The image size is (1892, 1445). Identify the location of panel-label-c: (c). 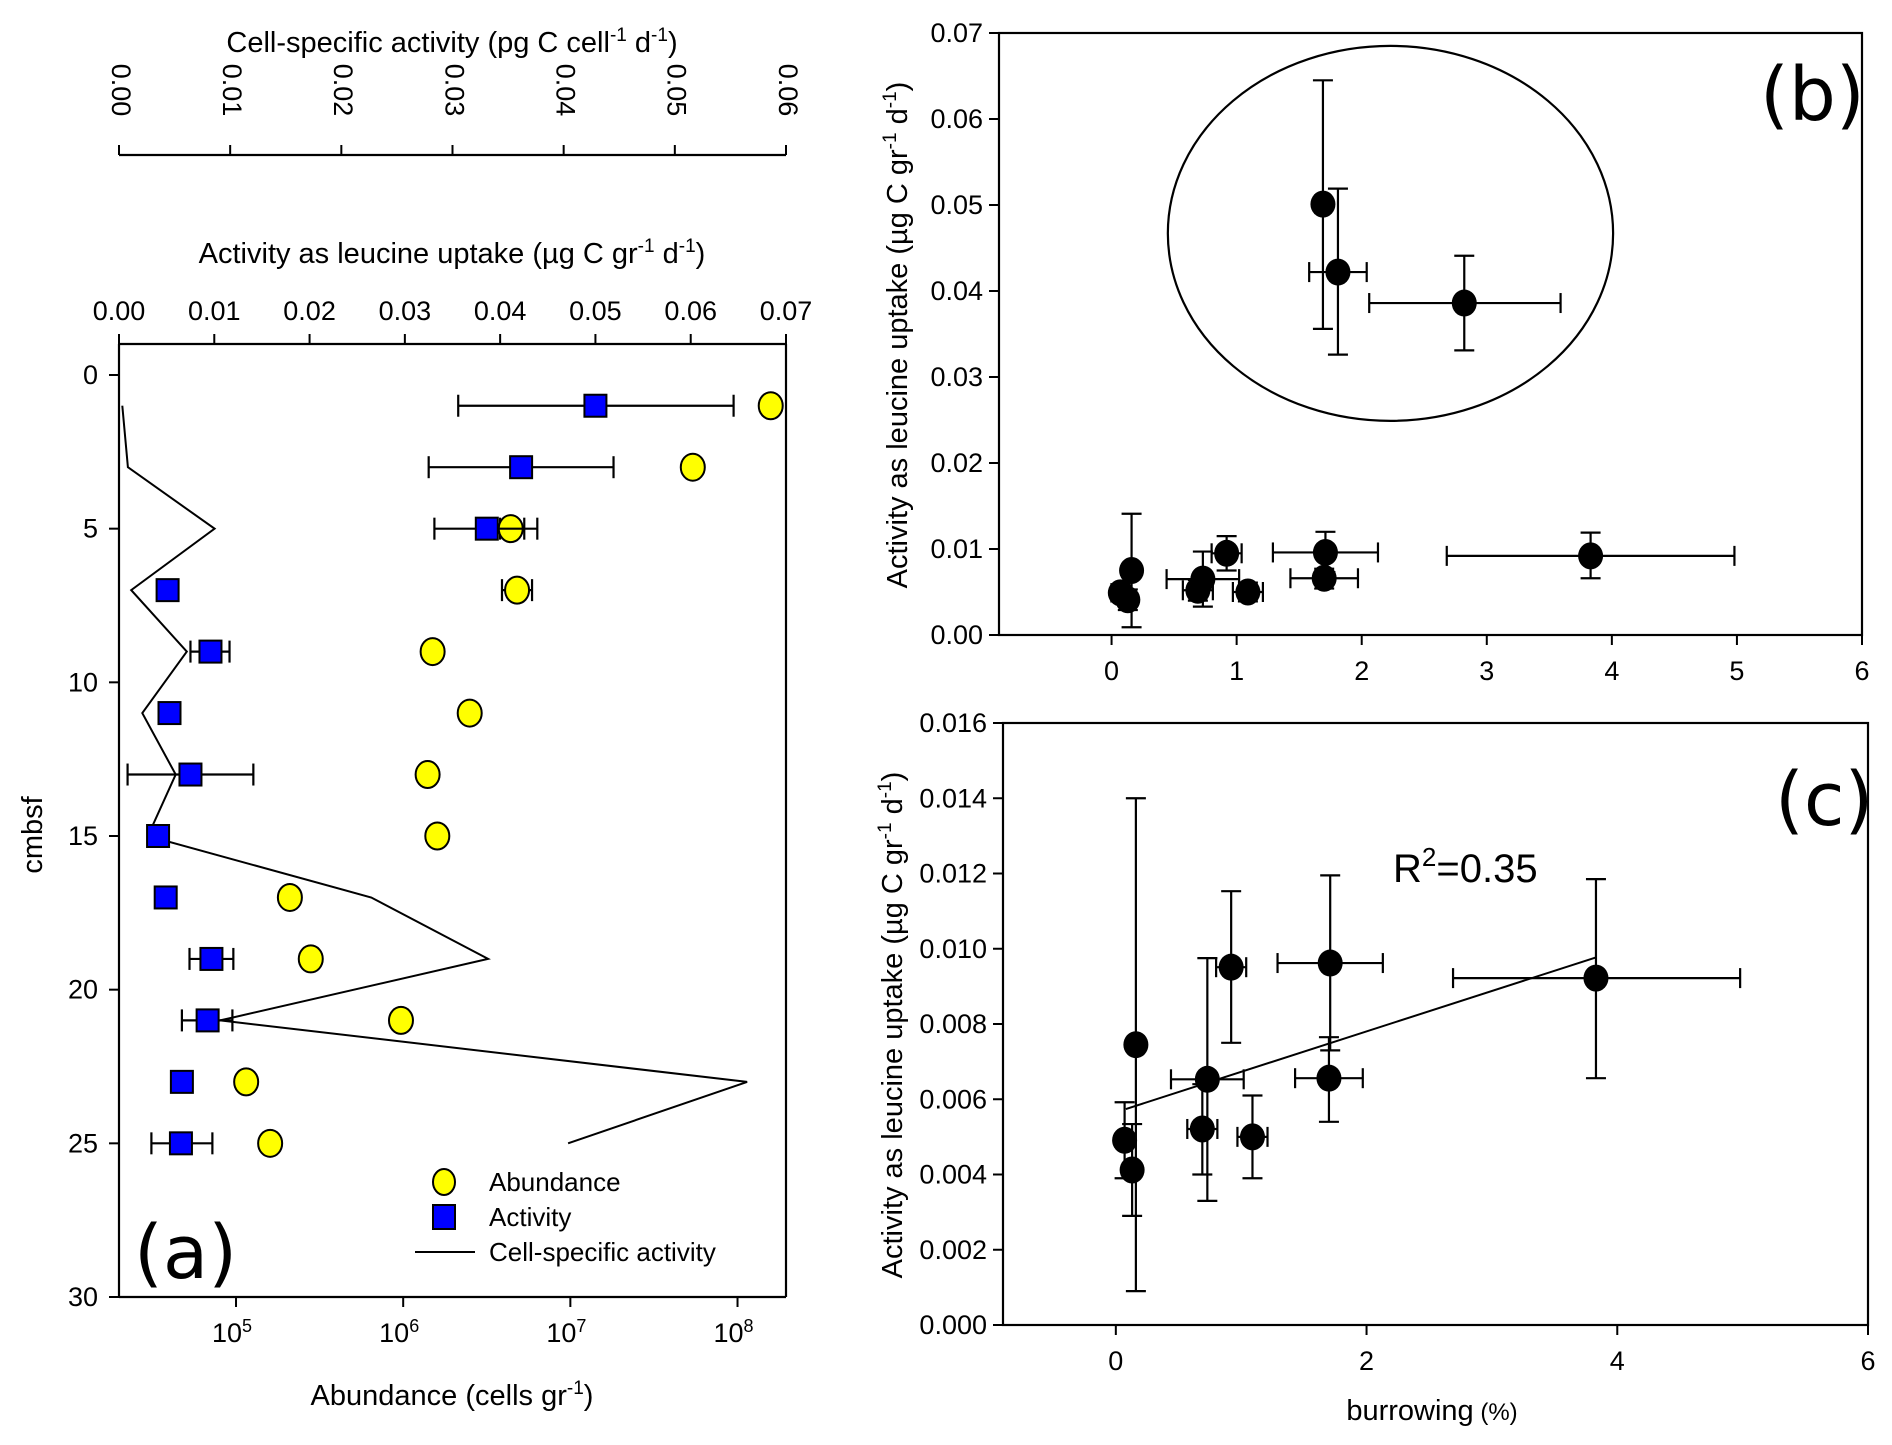
(1824, 800).